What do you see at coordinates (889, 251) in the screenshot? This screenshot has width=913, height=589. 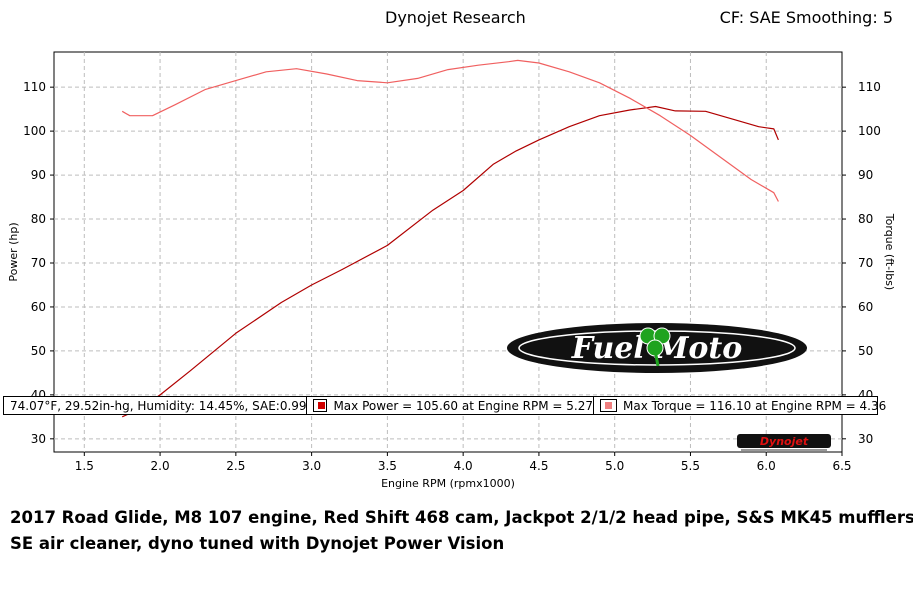 I see `y2-axis-label: Torque (ft-lbs)` at bounding box center [889, 251].